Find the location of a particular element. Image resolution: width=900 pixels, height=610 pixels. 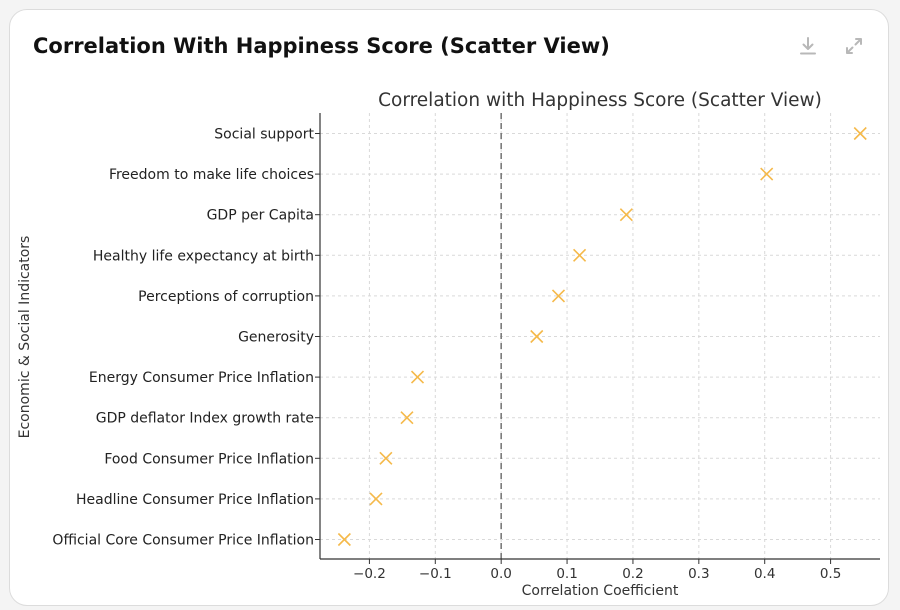

x-tick-label: 0.3 is located at coordinates (698, 574).